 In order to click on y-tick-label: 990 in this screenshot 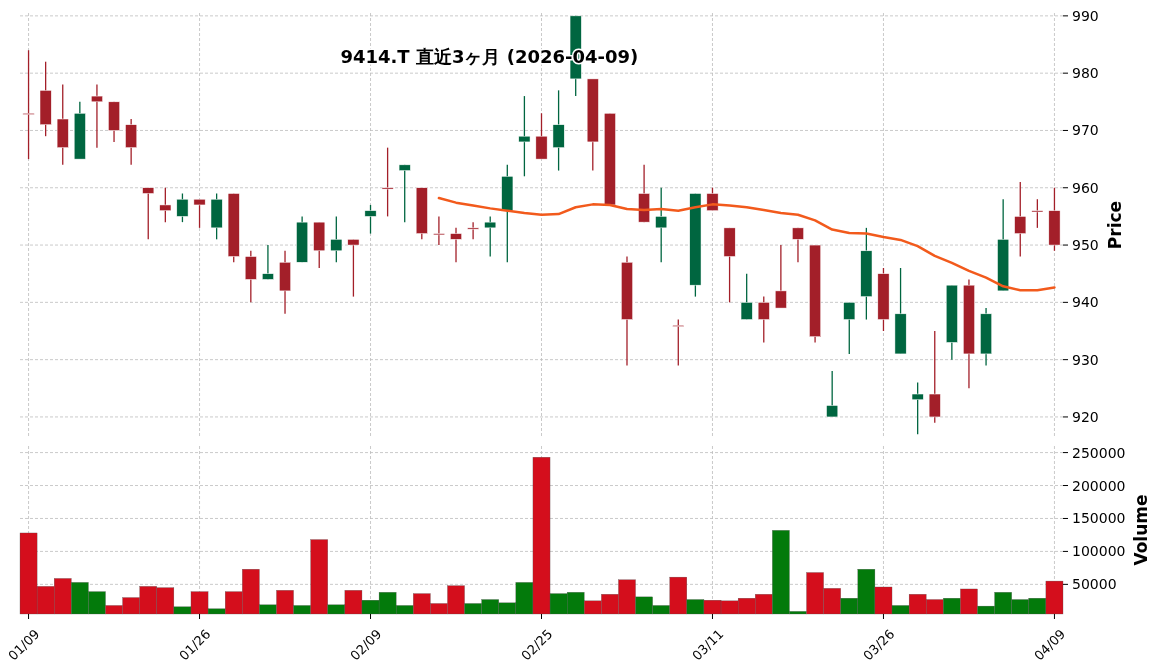, I will do `click(1085, 15)`.